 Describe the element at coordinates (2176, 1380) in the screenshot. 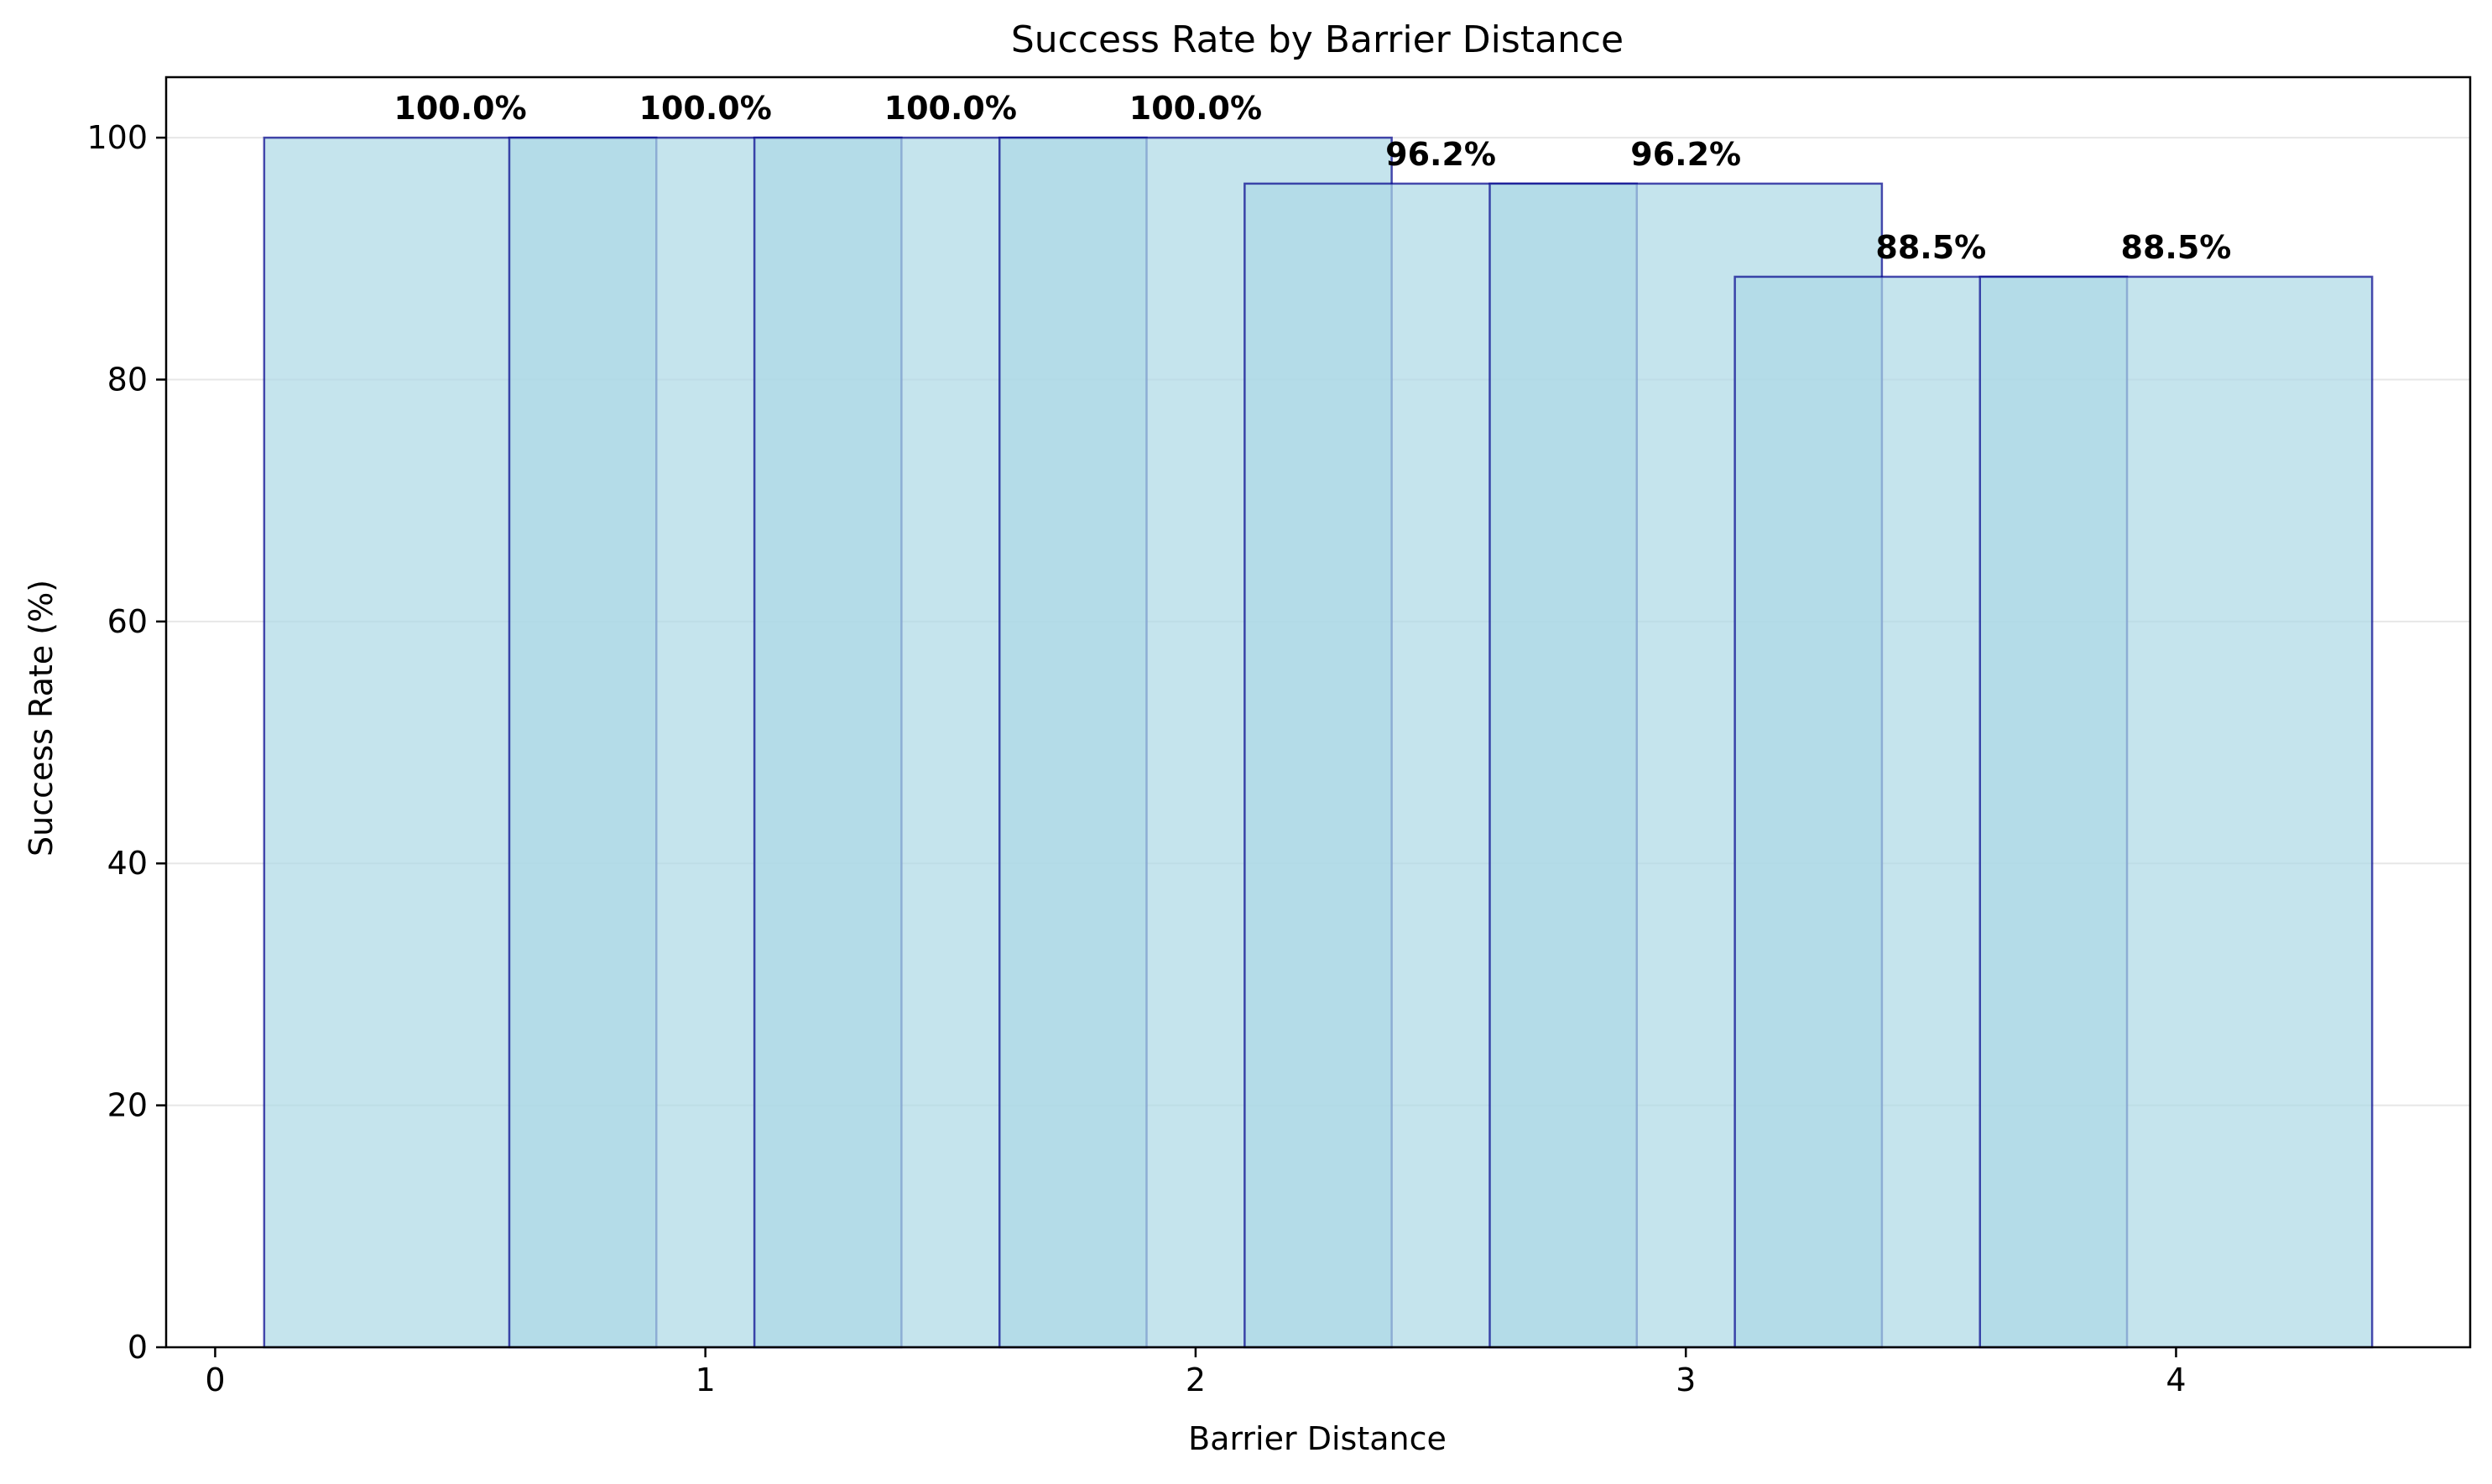

I see `x-tick-label-4: 4` at that location.